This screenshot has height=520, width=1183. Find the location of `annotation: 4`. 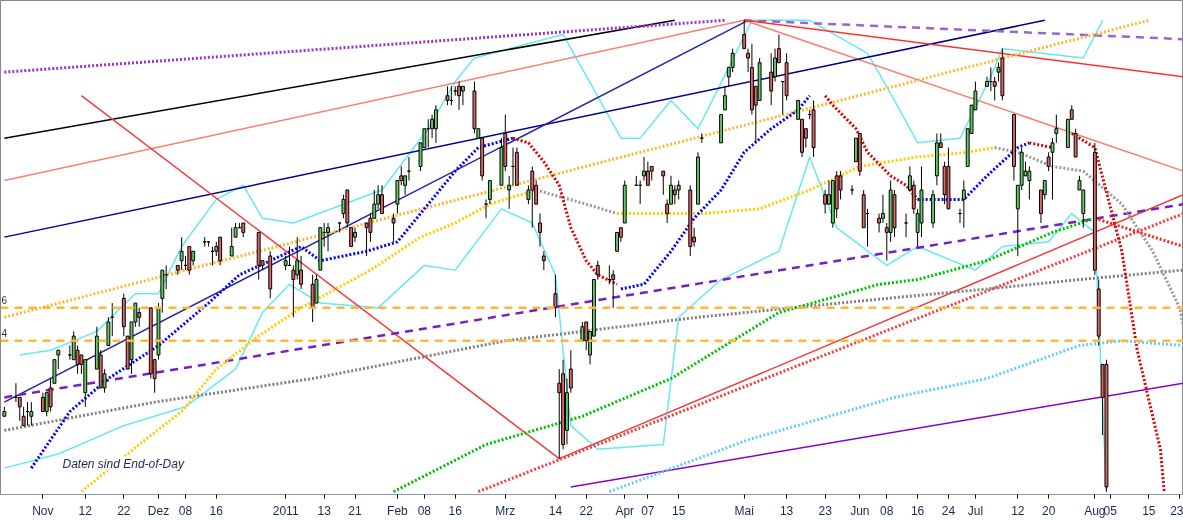

annotation: 4 is located at coordinates (4, 333).